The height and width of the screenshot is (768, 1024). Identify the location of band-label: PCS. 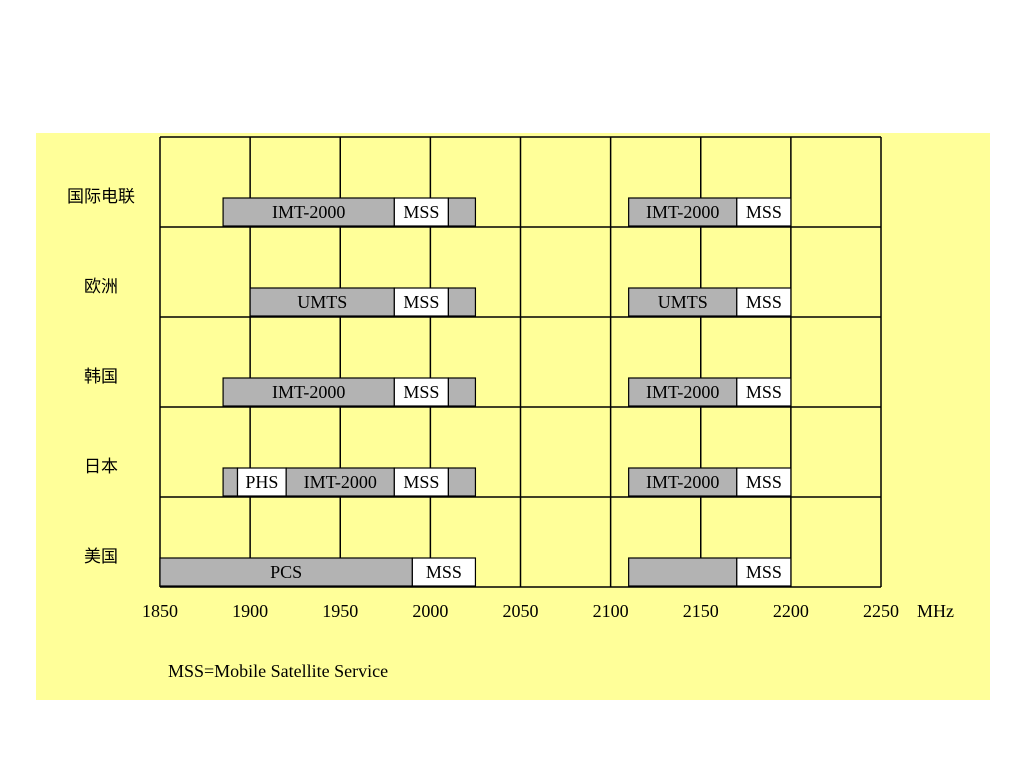
(286, 572).